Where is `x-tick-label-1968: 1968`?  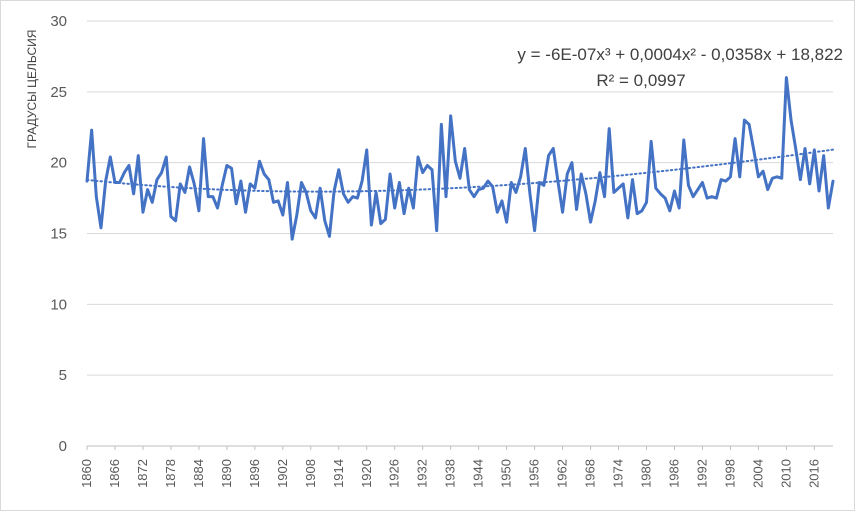
x-tick-label-1968: 1968 is located at coordinates (590, 473).